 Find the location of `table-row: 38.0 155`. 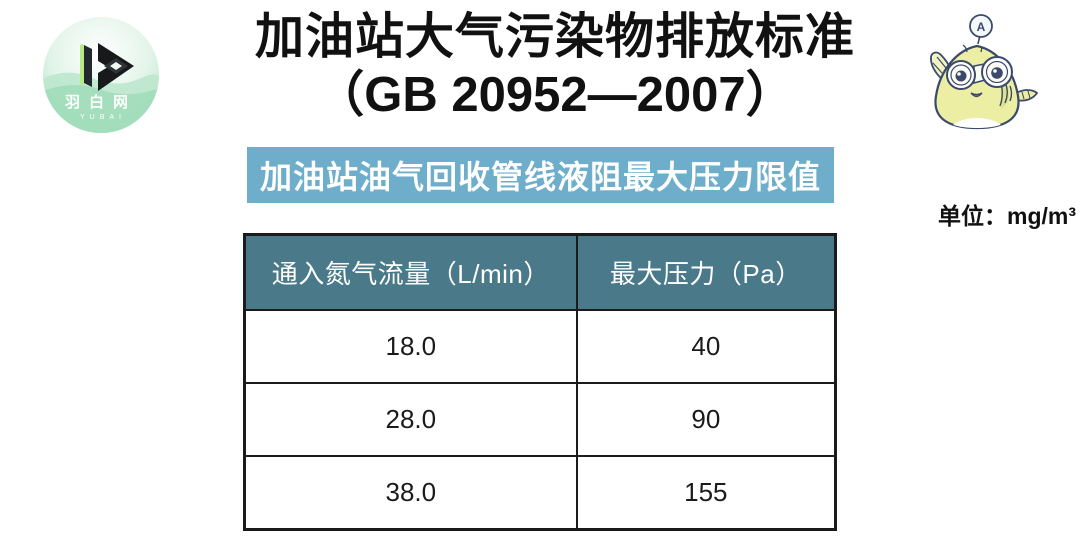

table-row: 38.0 155 is located at coordinates (540, 493).